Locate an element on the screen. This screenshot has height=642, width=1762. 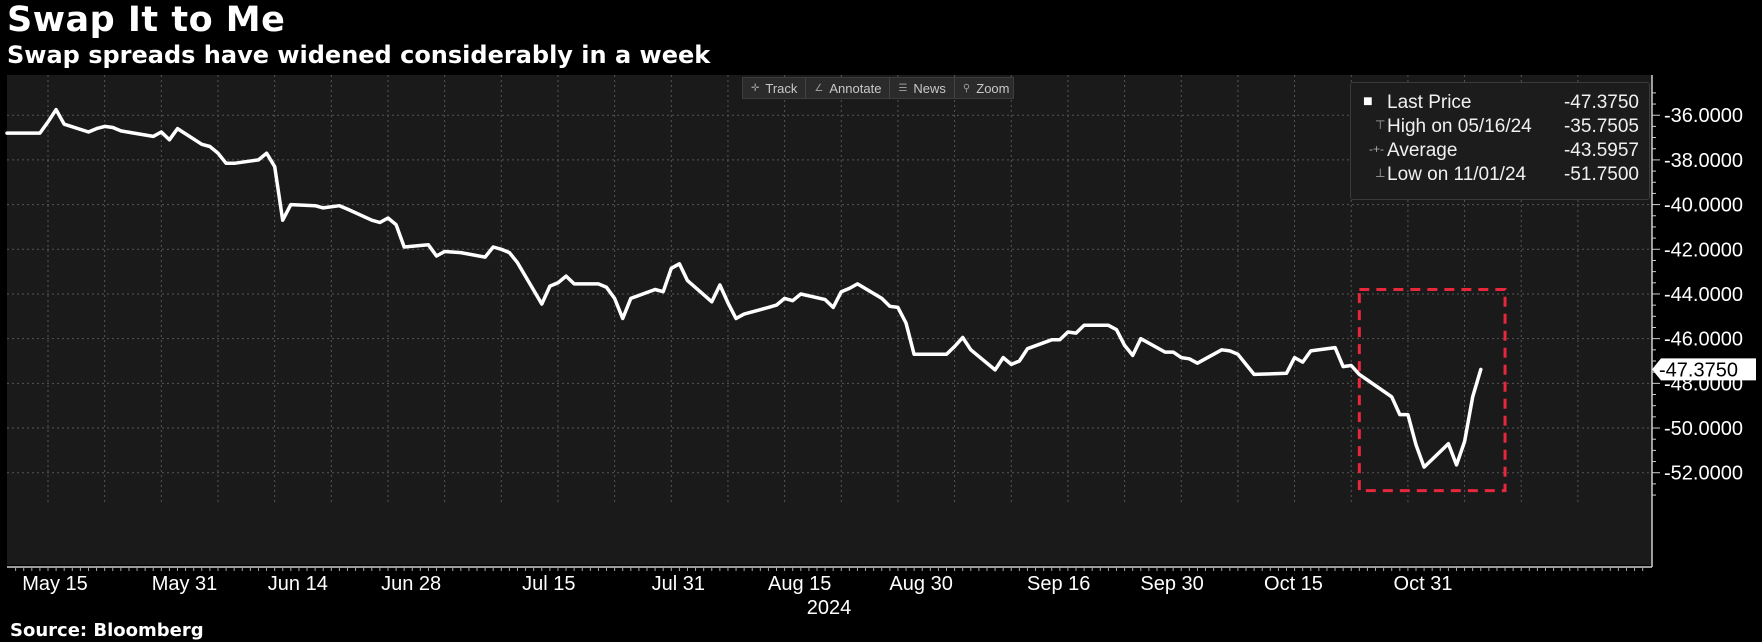
y-tick-label: -36.0000 is located at coordinates (1703, 116).